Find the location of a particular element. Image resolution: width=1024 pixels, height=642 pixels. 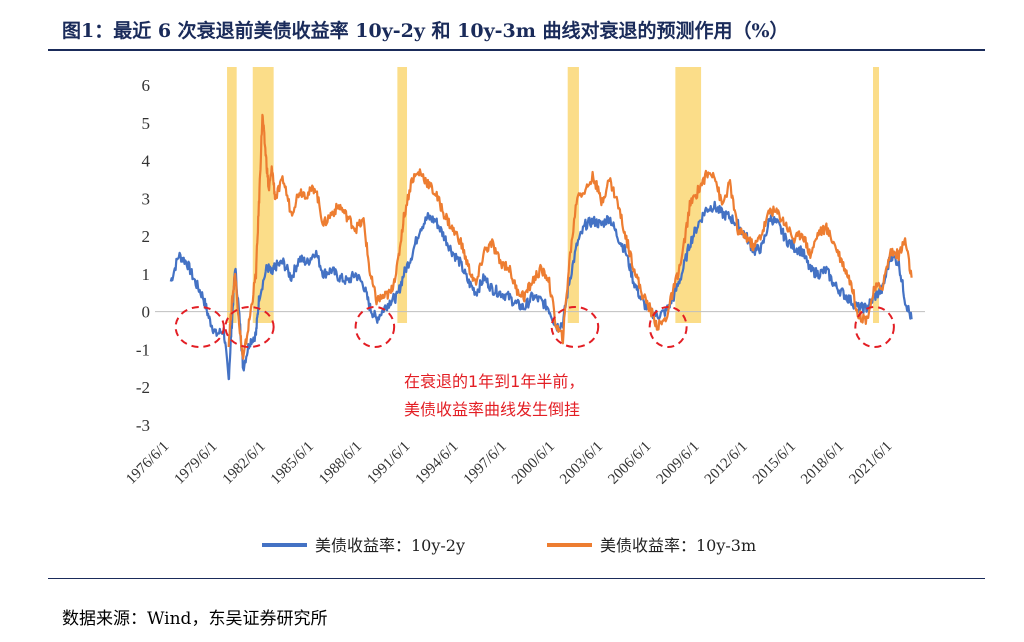

legend: 美债收益率：10y-2y 美债收益率：10y-3m is located at coordinates (509, 545).